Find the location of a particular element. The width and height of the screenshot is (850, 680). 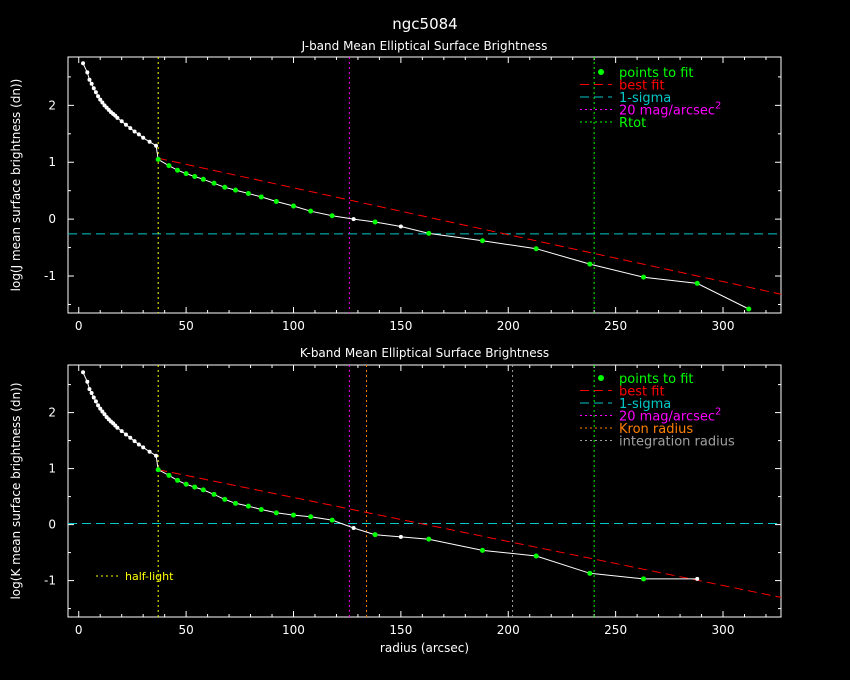

legend-label-best_fit: best fit is located at coordinates (642, 392).